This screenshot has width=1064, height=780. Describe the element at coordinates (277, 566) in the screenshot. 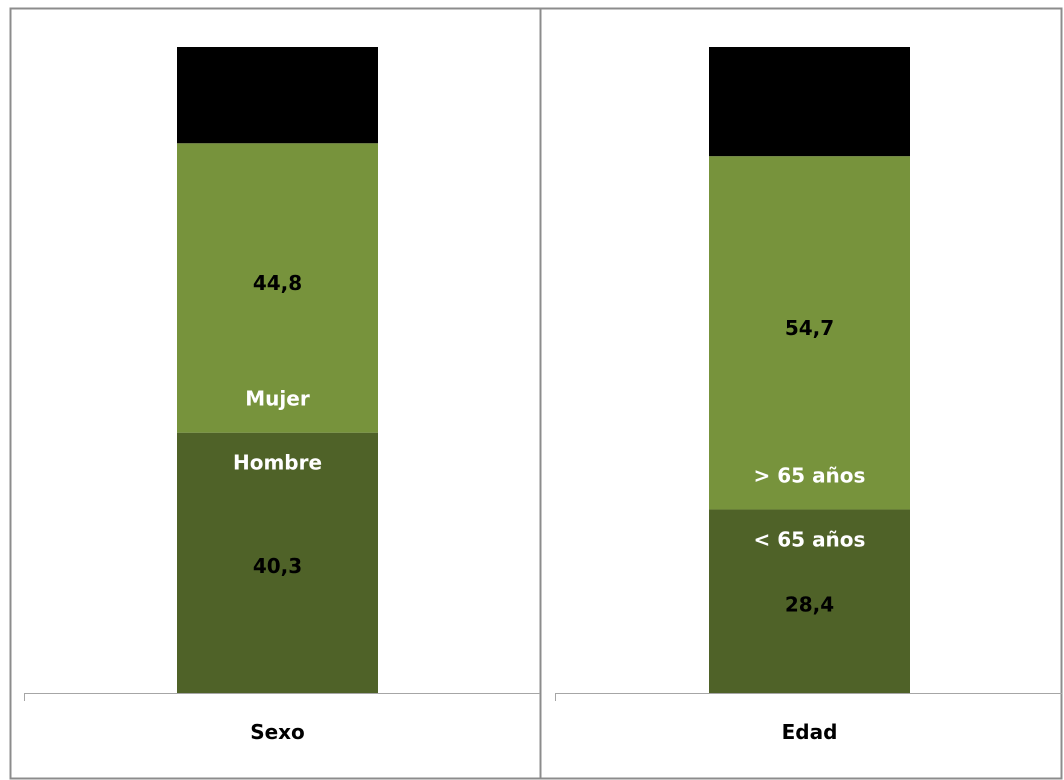

I see `data-label: 40,3` at that location.